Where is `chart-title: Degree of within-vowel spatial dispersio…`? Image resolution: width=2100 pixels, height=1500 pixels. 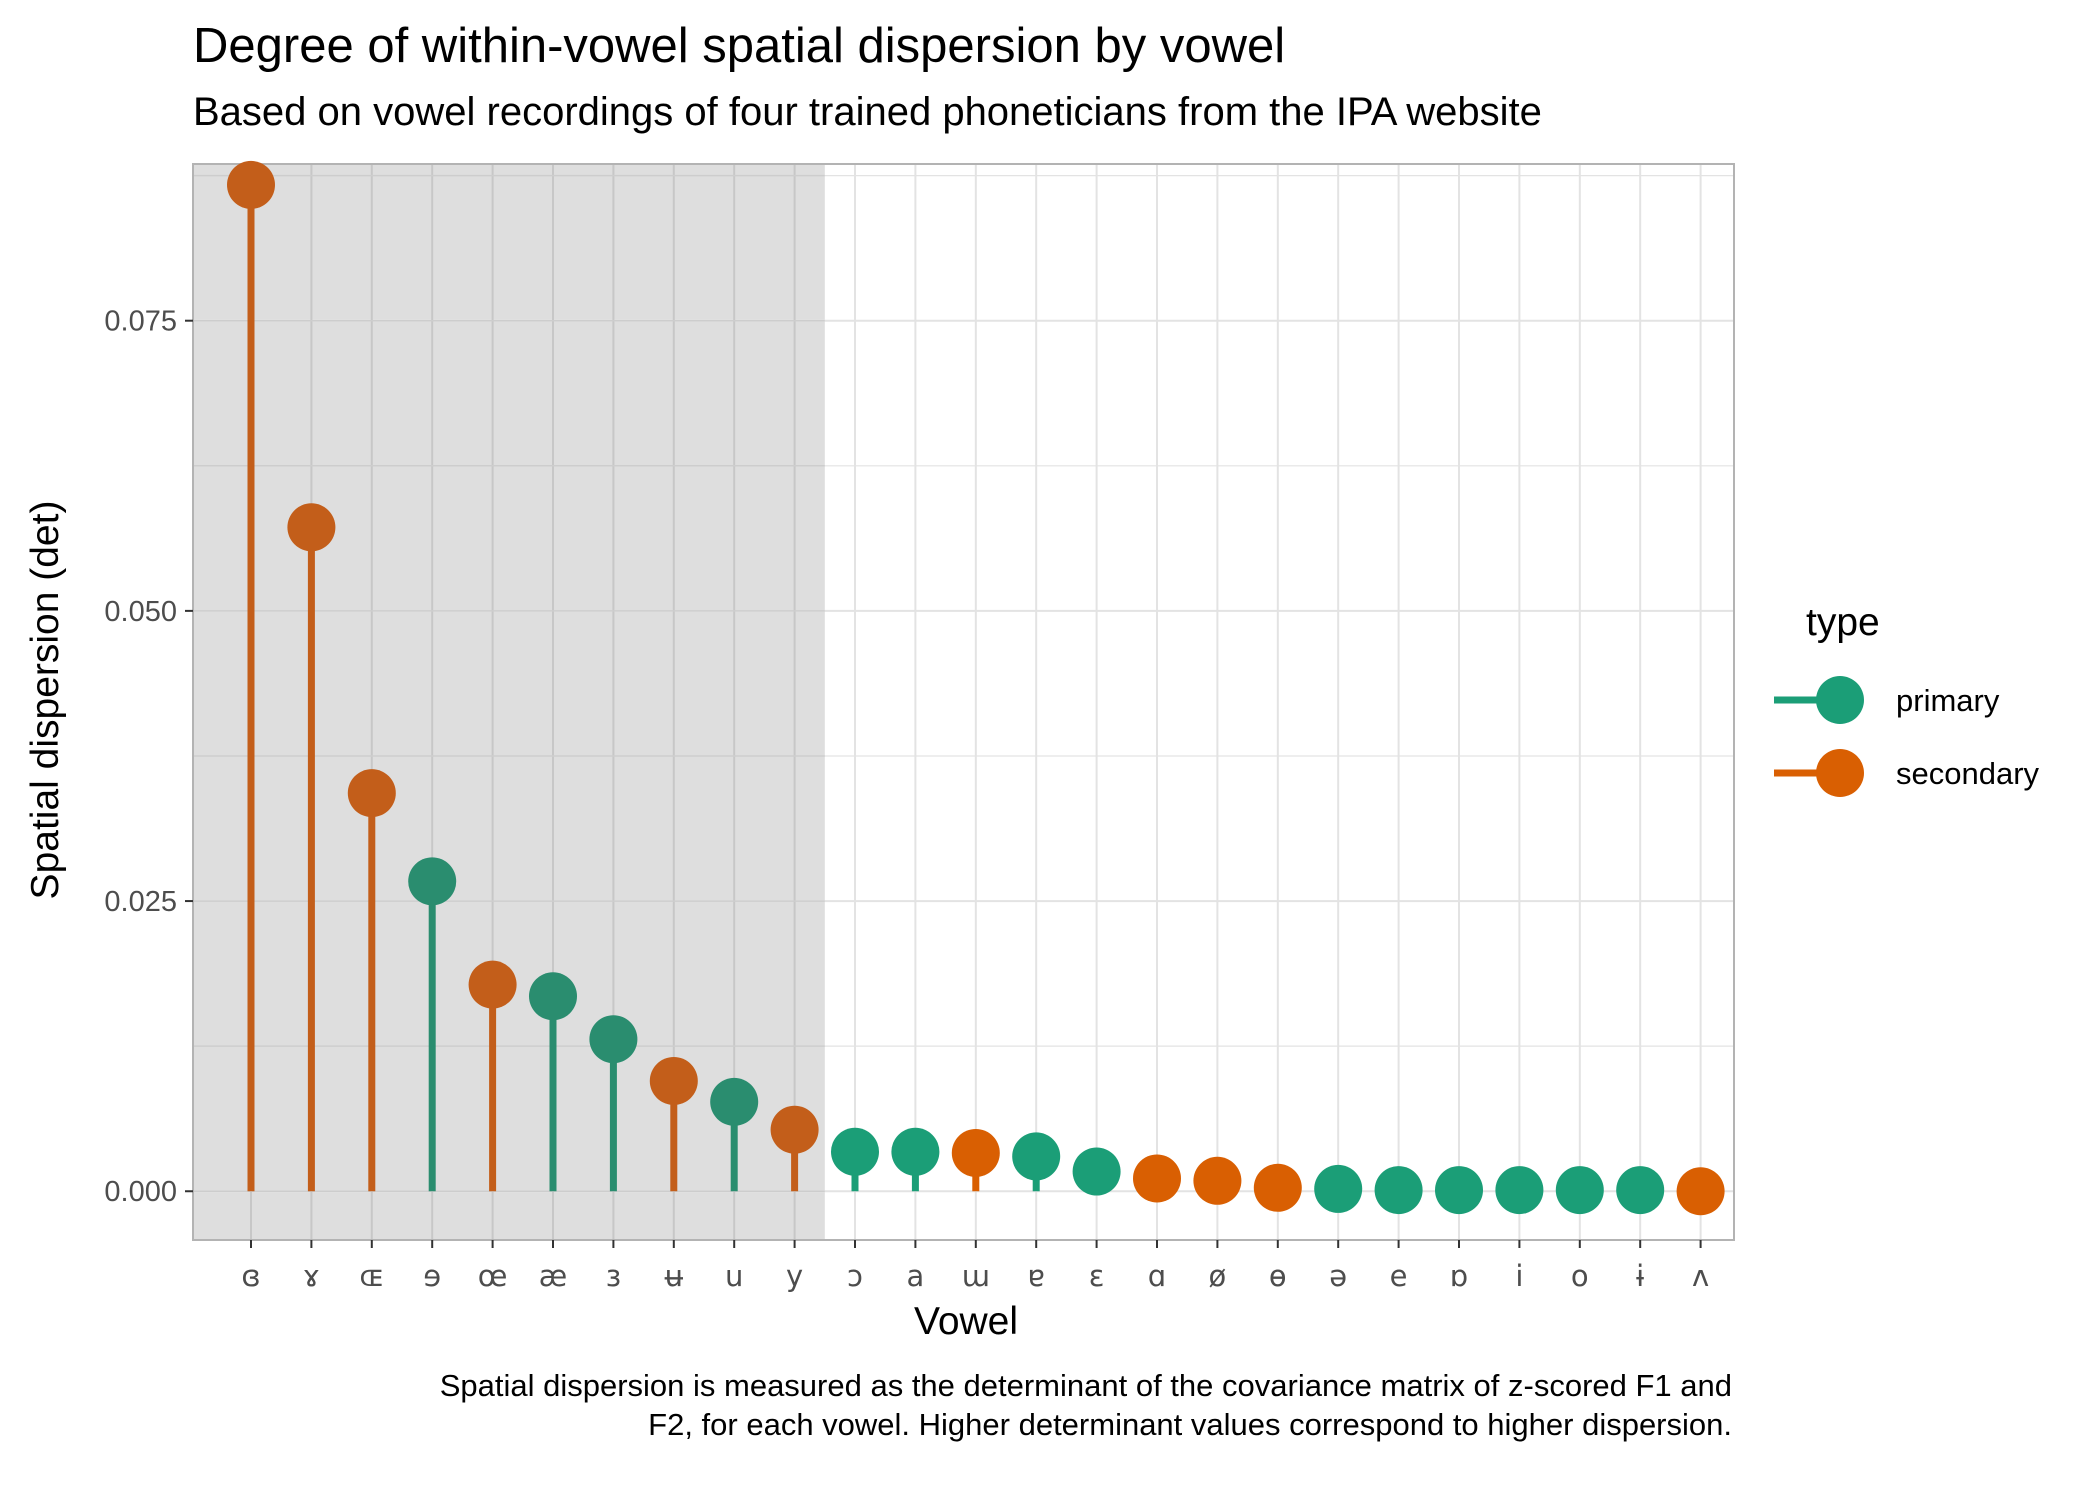 chart-title: Degree of within-vowel spatial dispersio… is located at coordinates (739, 46).